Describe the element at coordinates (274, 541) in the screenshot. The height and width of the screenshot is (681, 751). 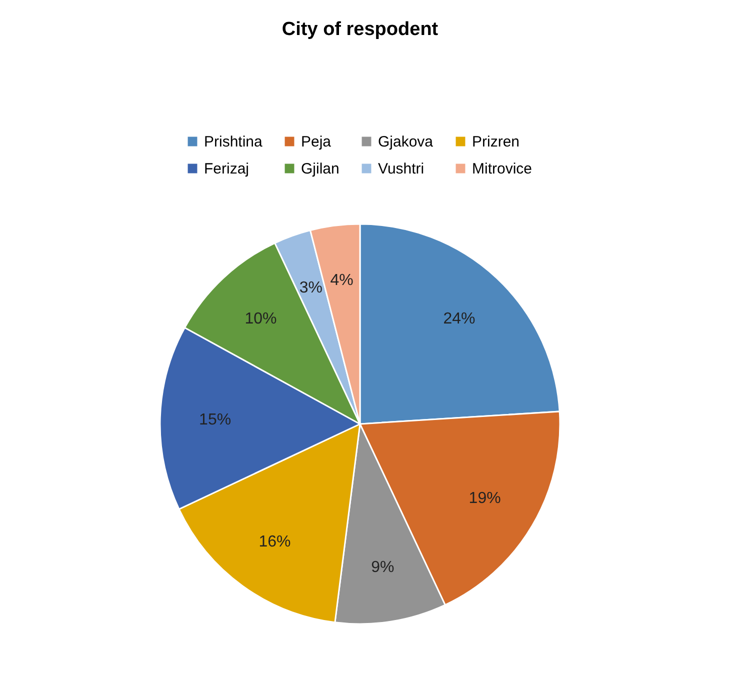
I see `data-label: 16%` at that location.